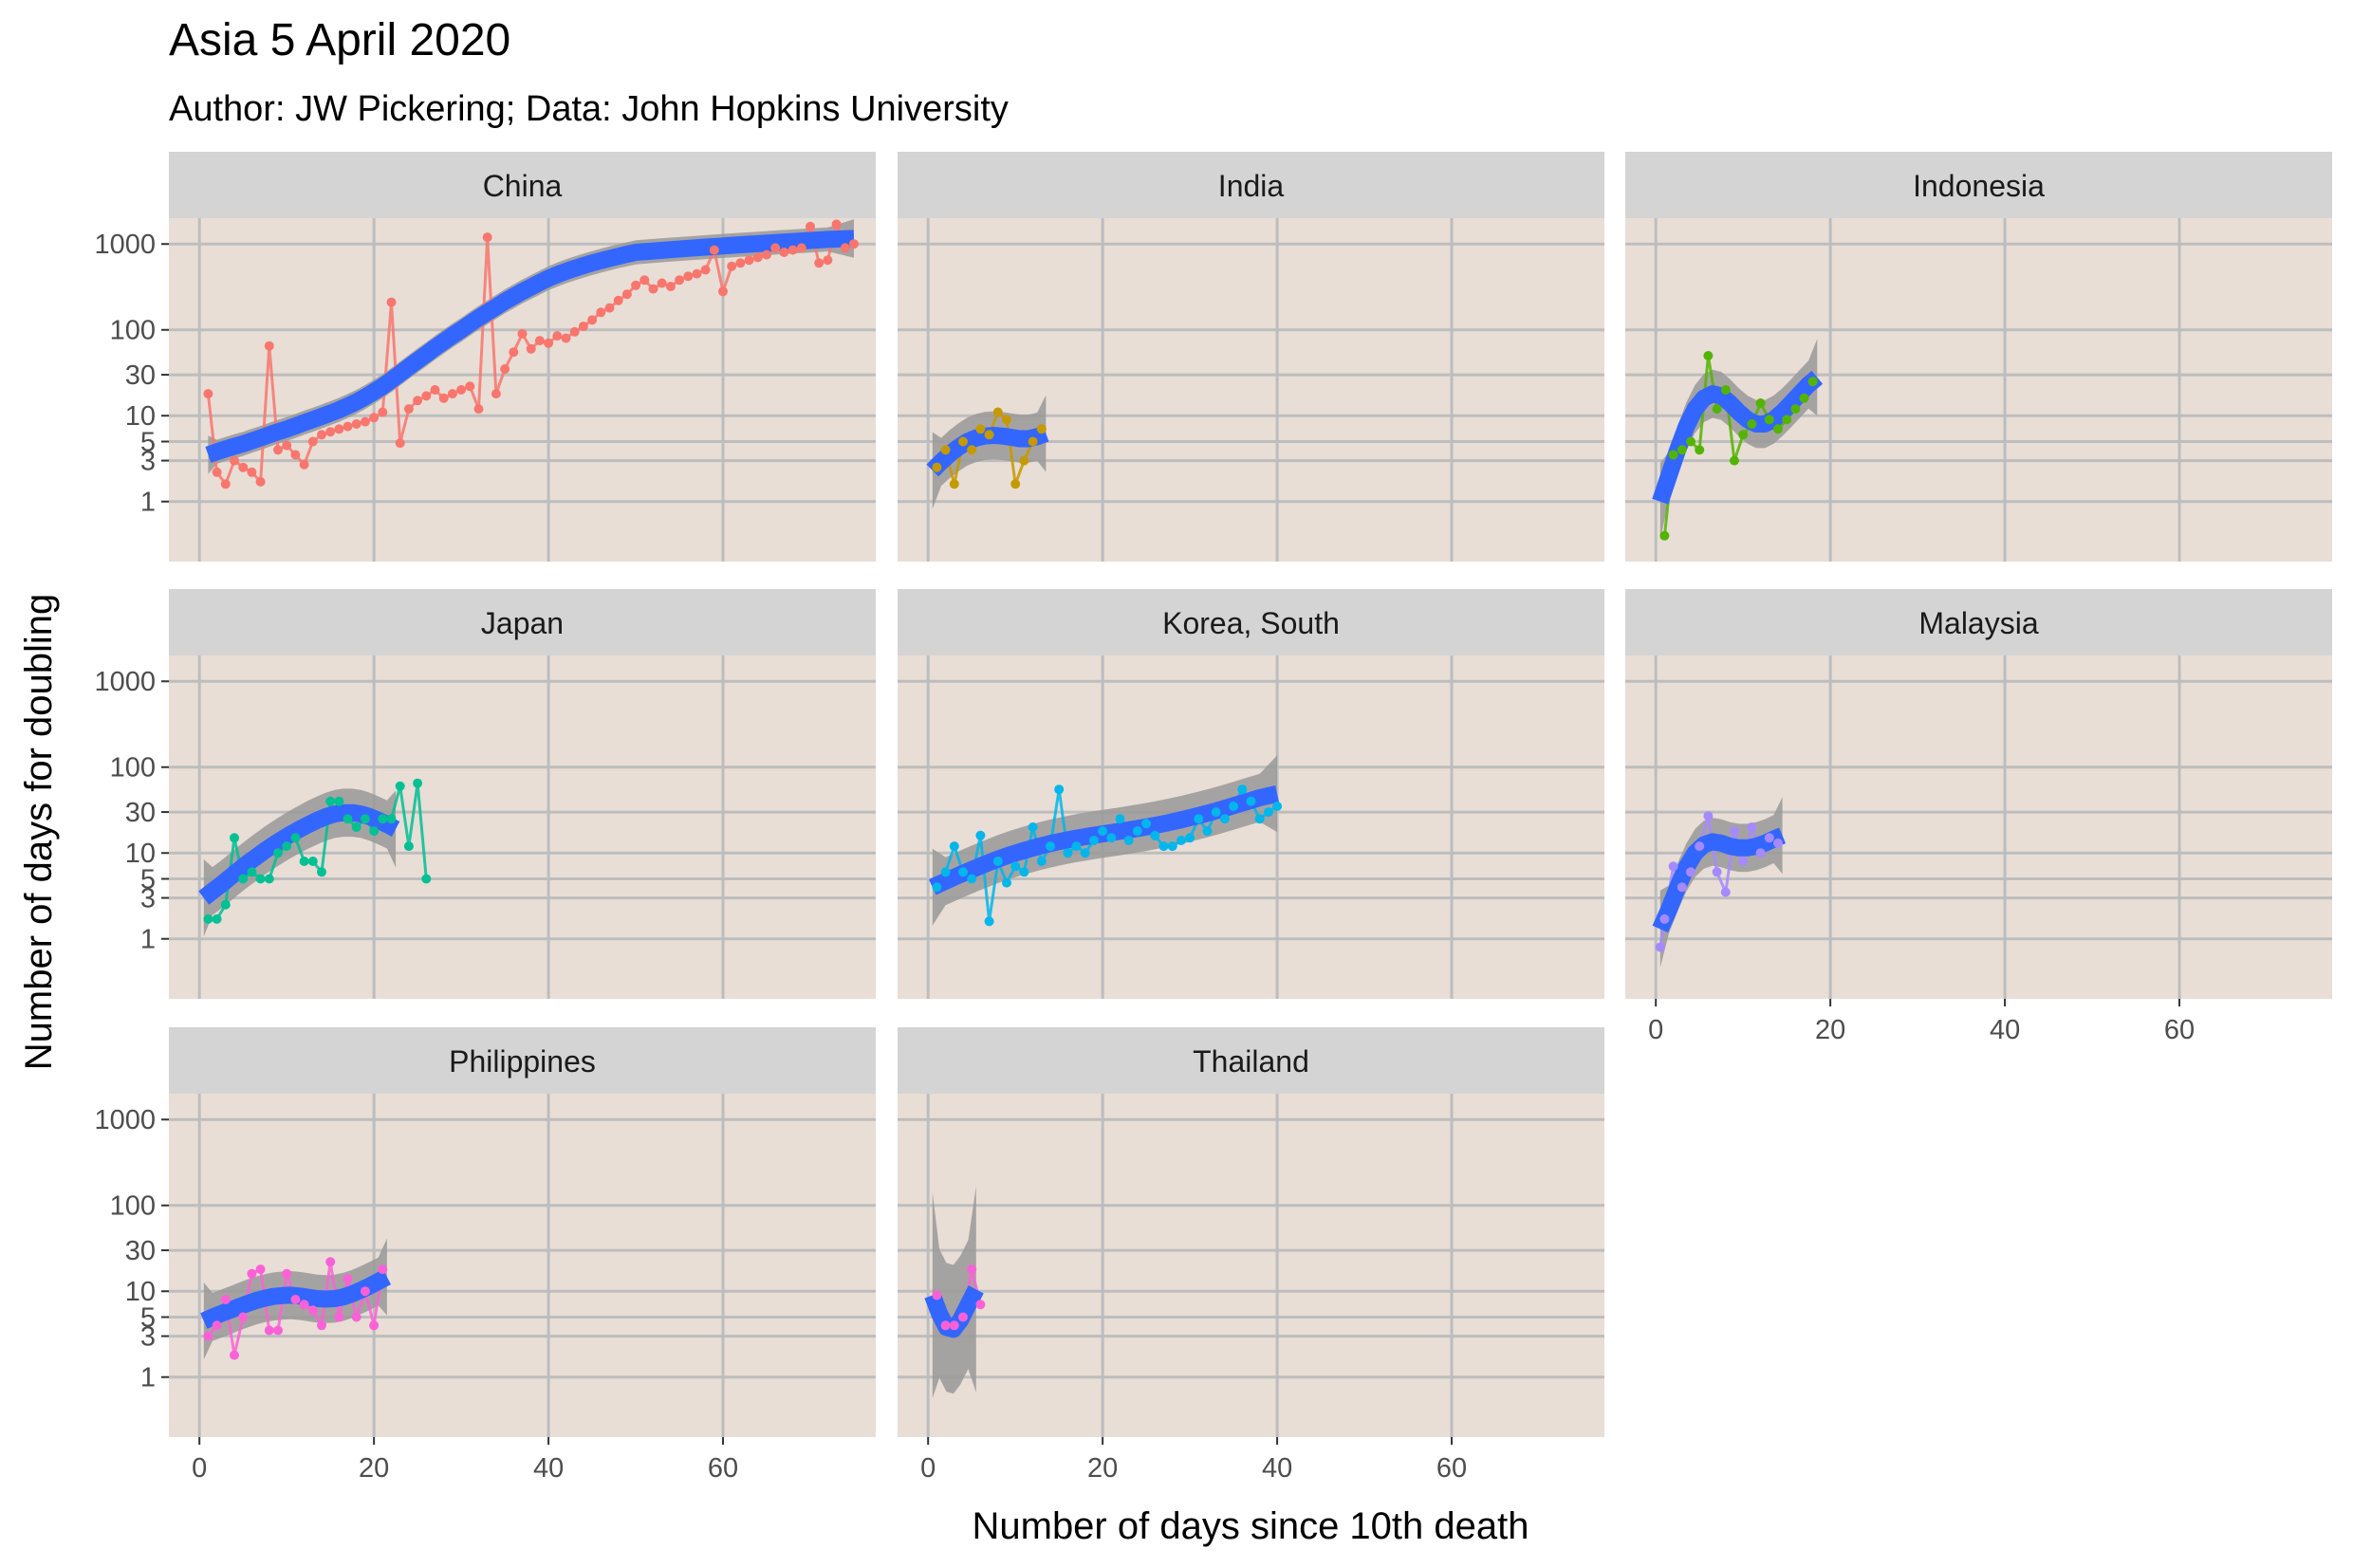 This screenshot has height=1568, width=2353. What do you see at coordinates (148, 442) in the screenshot?
I see `y-tick-label: 5` at bounding box center [148, 442].